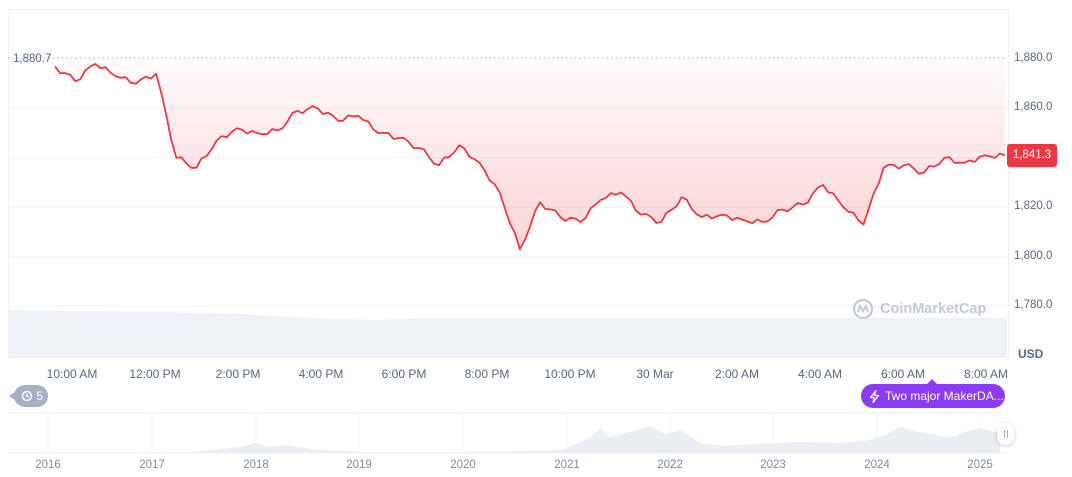 The image size is (1072, 477). What do you see at coordinates (504, 439) in the screenshot?
I see `navigator-area` at bounding box center [504, 439].